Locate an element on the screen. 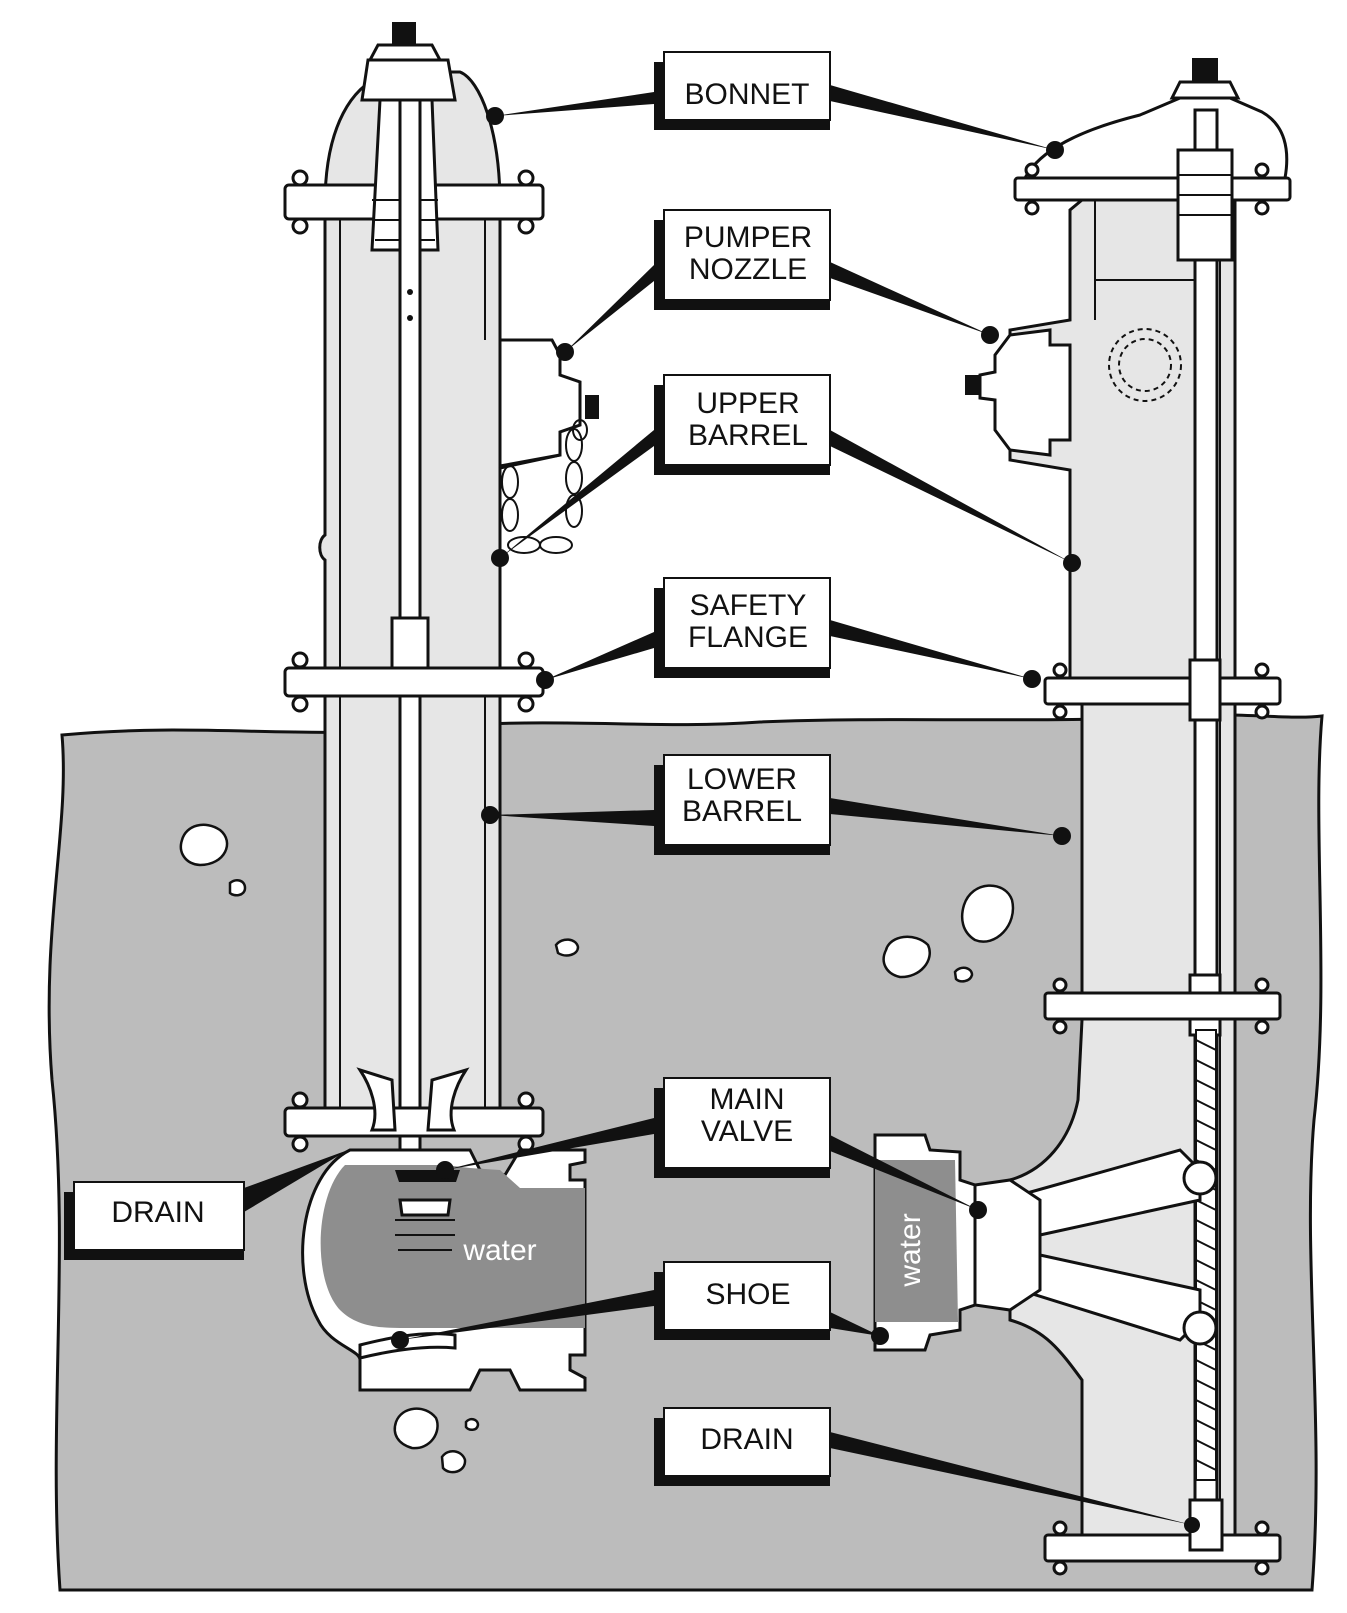 The image size is (1347, 1613). label-lower-barrel: LOWER BARREL is located at coordinates (742, 804).